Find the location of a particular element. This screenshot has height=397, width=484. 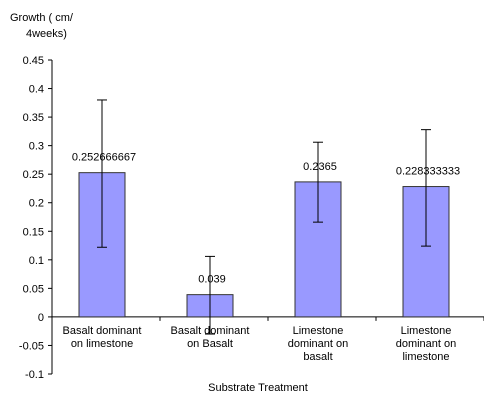

y-tick-label: 0.25 is located at coordinates (33, 175).